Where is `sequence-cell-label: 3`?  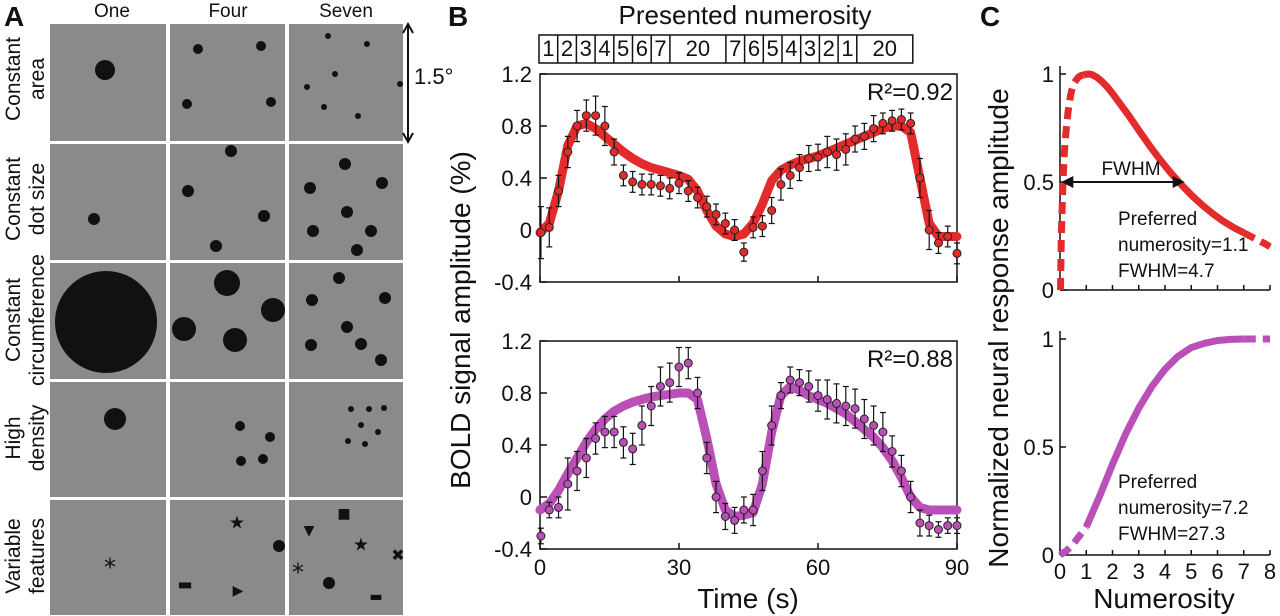
sequence-cell-label: 3 is located at coordinates (586, 48).